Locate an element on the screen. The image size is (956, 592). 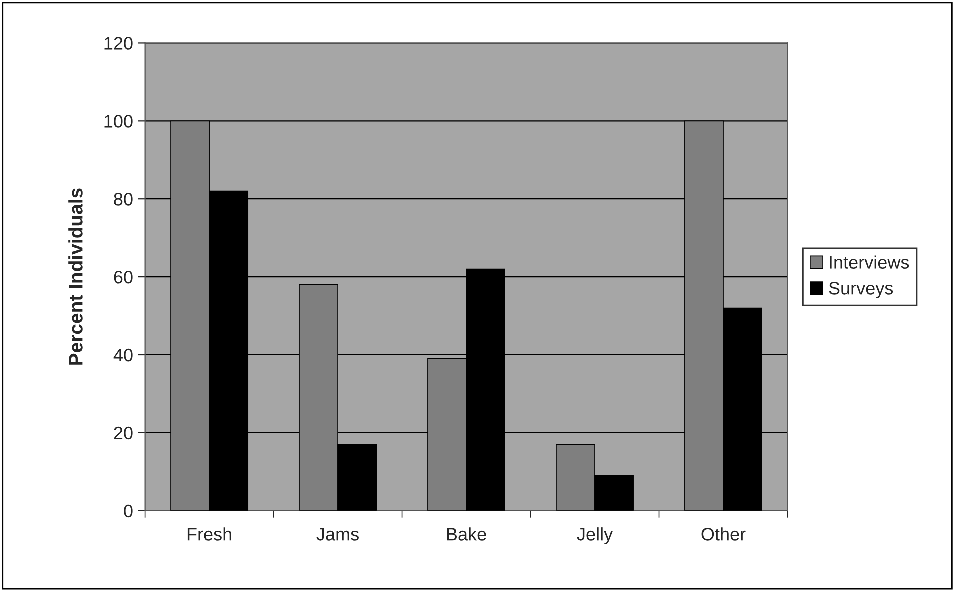
x-tick-label: Jams is located at coordinates (337, 534).